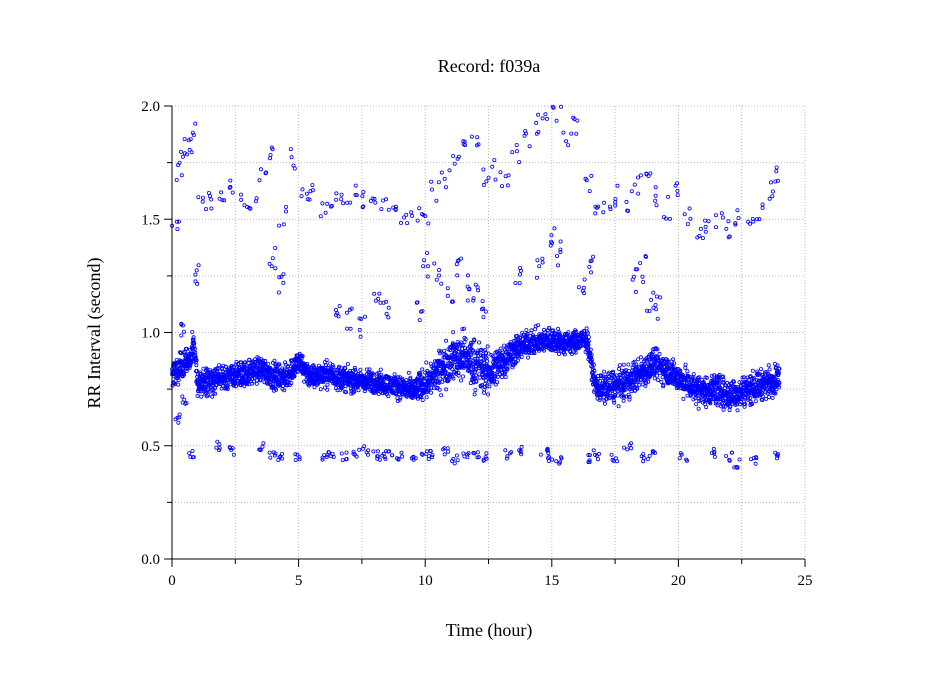 The width and height of the screenshot is (949, 697). Describe the element at coordinates (425, 581) in the screenshot. I see `x-tick-label: 10` at that location.